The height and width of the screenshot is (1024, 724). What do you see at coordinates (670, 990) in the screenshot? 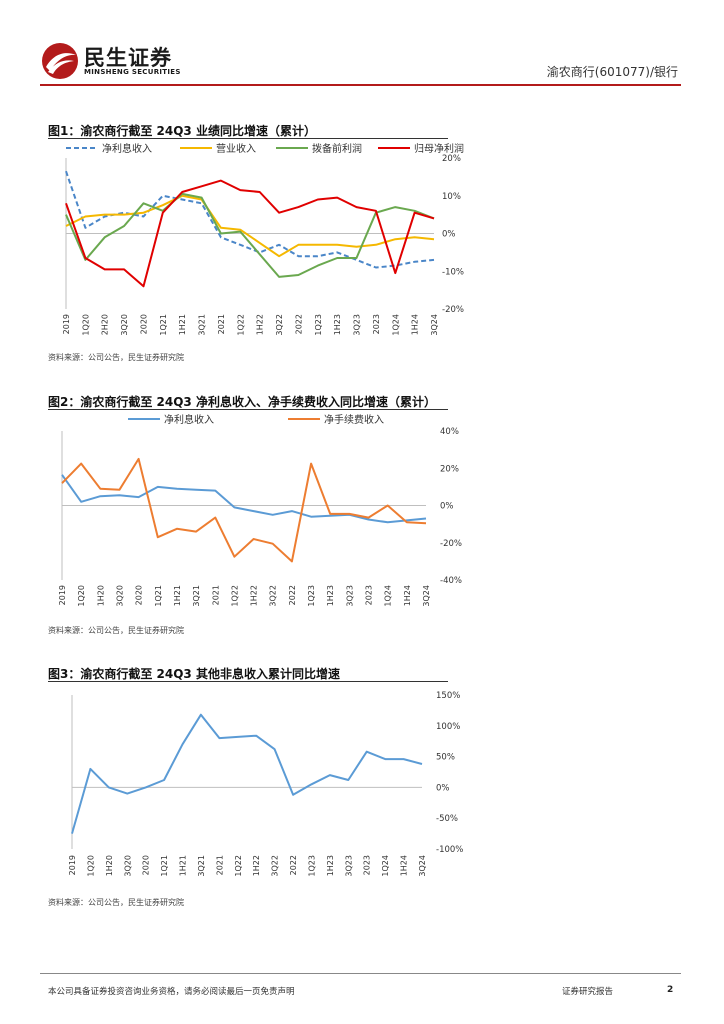
I see `page-number: 2` at bounding box center [670, 990].